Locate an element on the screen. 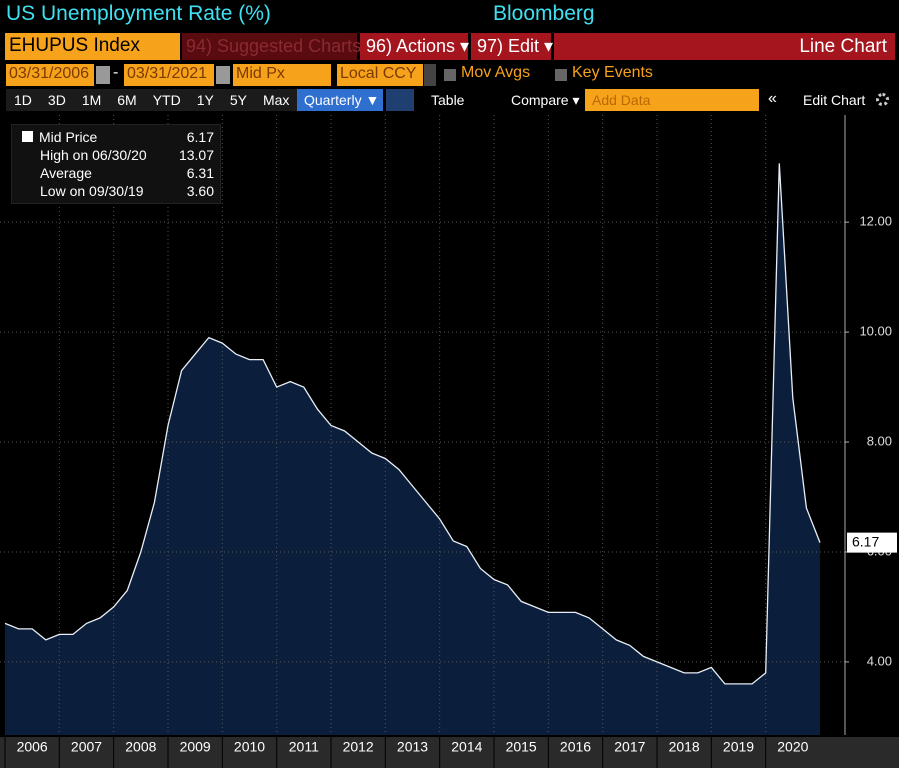 The height and width of the screenshot is (768, 899). legend-label: High on 06/30/20 is located at coordinates (93, 155).